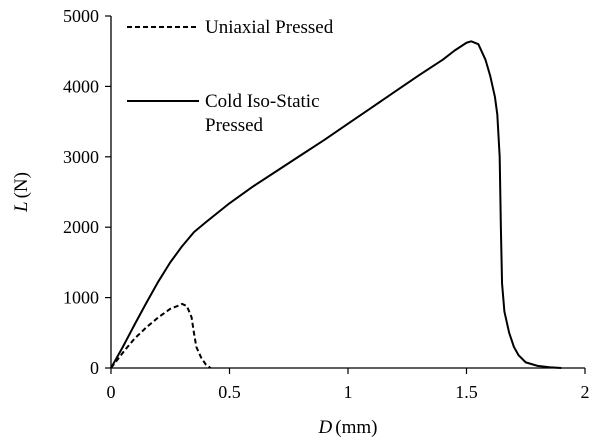 Image resolution: width=599 pixels, height=441 pixels. I want to click on y-tick-label: 4000, so click(81, 86).